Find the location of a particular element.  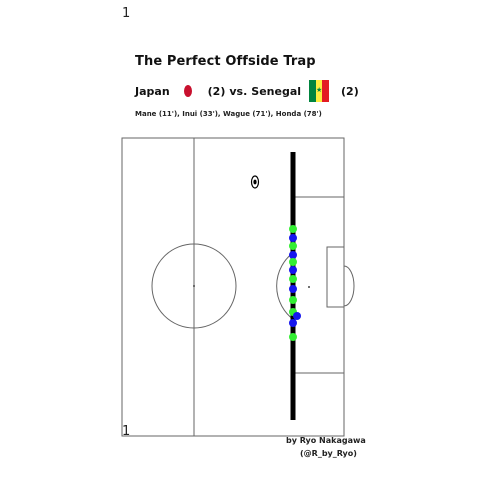

credit-author: by Ryo Nakagawa is located at coordinates (326, 440).